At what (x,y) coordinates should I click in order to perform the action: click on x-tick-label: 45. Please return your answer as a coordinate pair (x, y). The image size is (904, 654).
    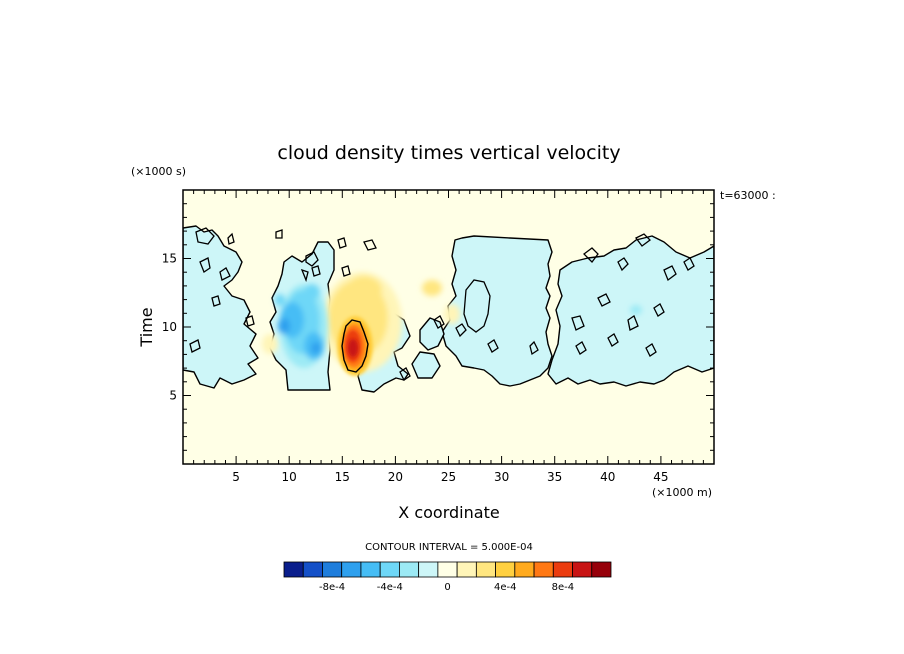
    Looking at the image, I should click on (660, 477).